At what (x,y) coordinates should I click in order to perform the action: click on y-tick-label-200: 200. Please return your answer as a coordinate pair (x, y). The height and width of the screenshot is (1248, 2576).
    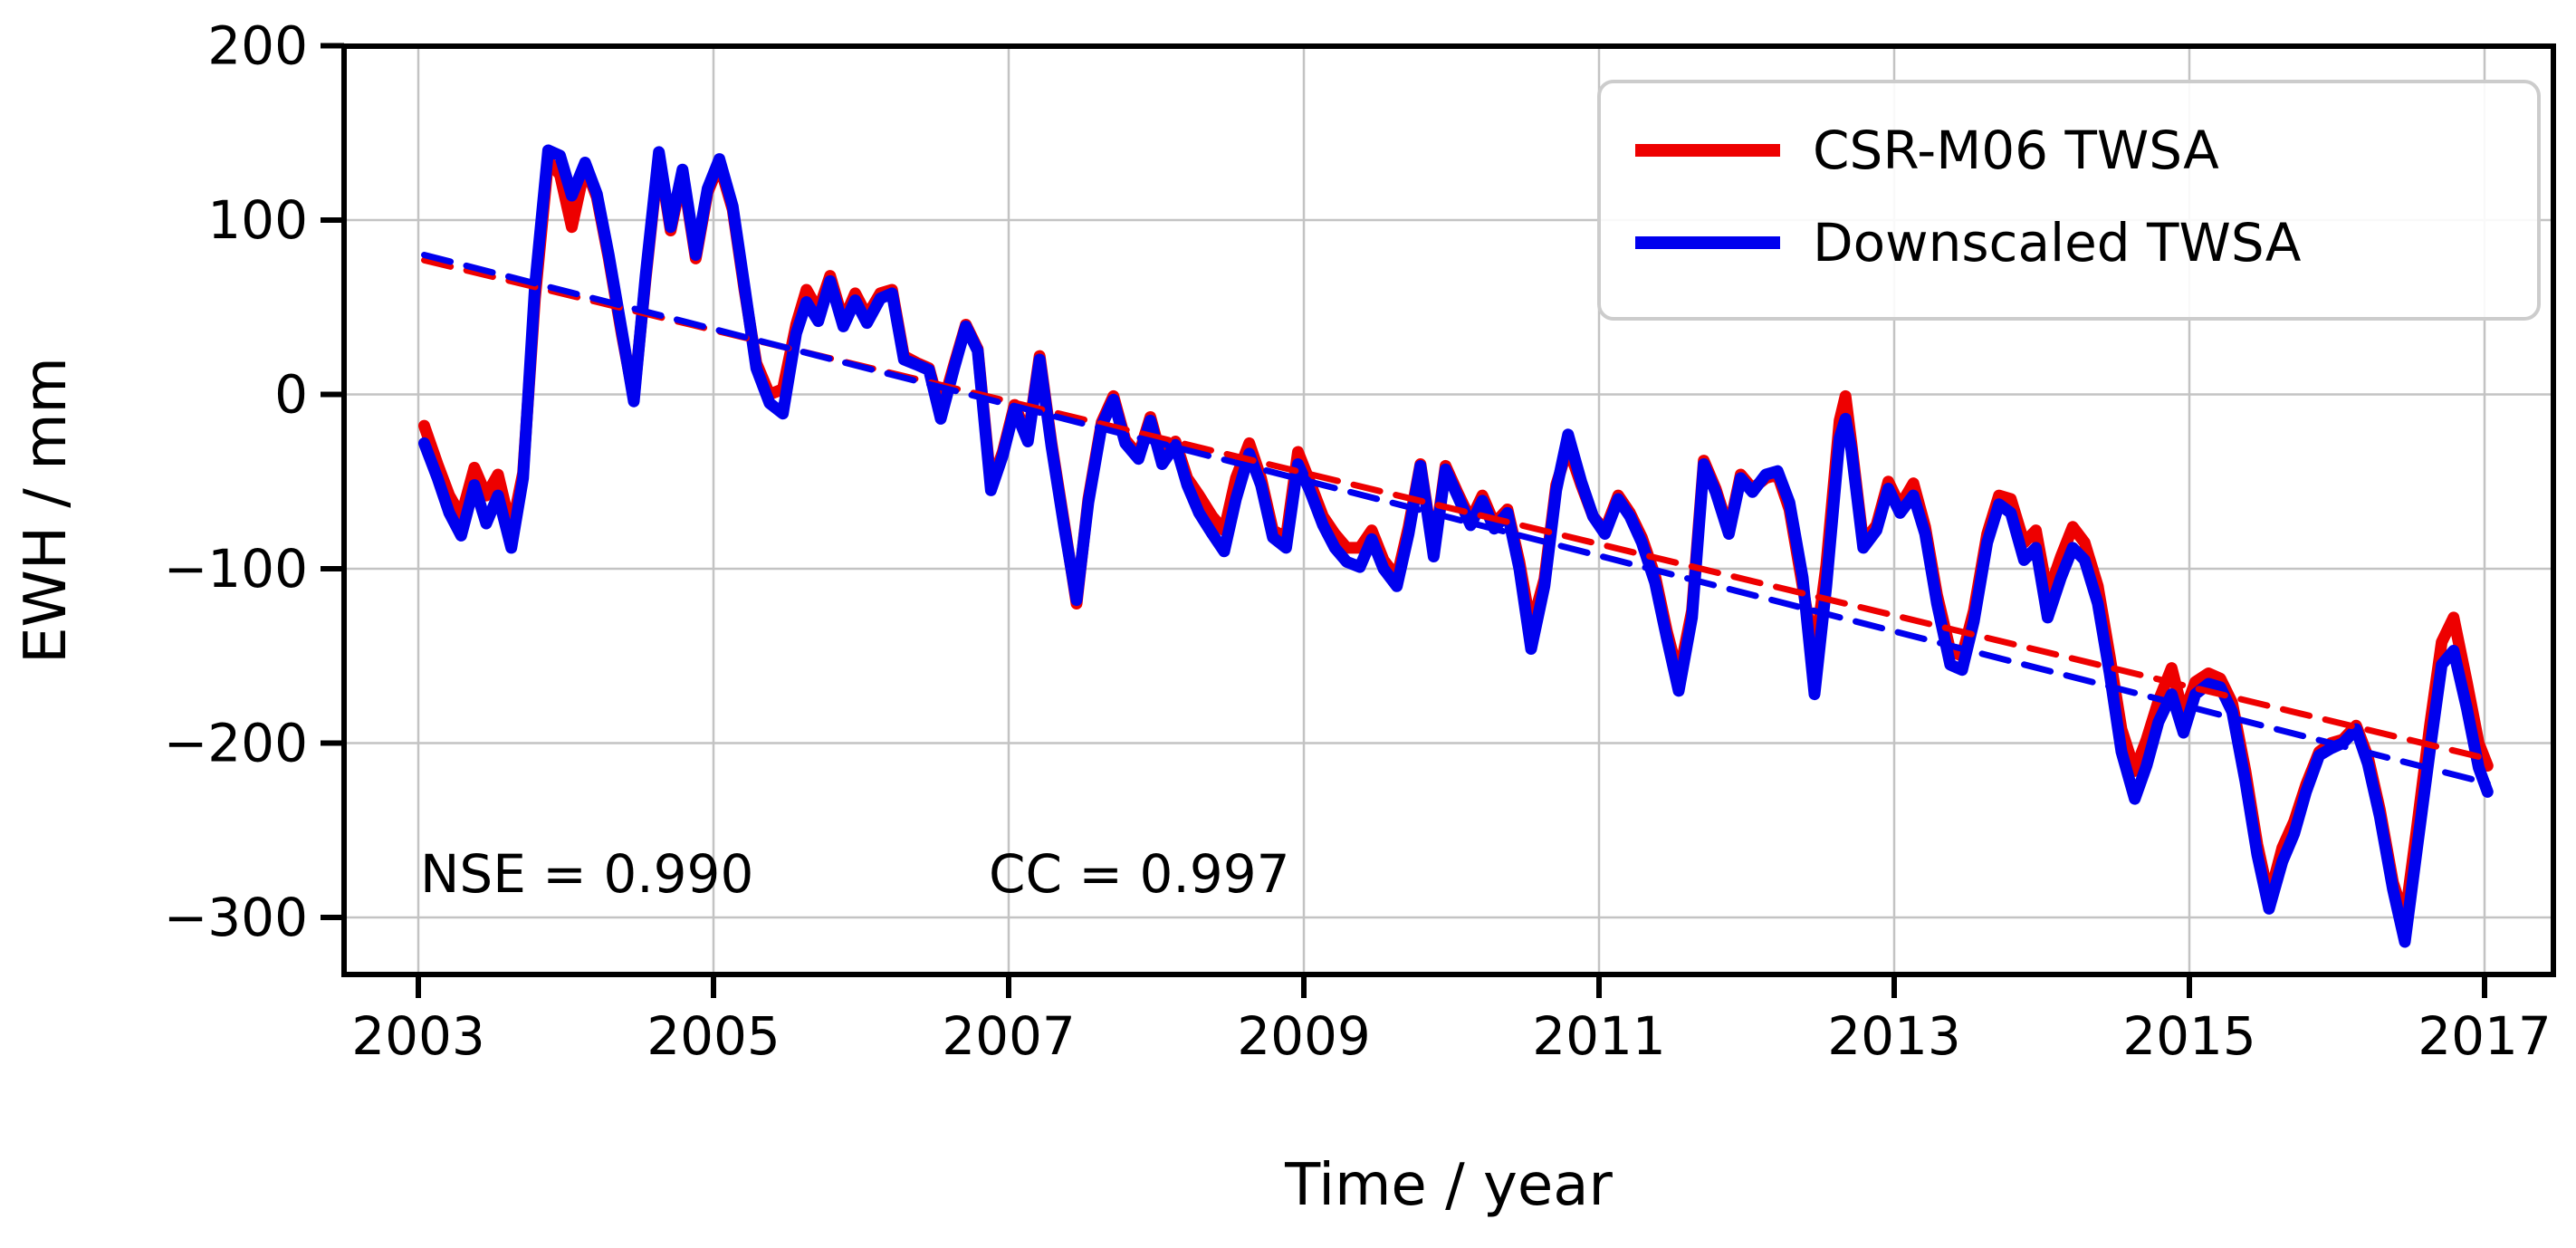
    Looking at the image, I should click on (257, 46).